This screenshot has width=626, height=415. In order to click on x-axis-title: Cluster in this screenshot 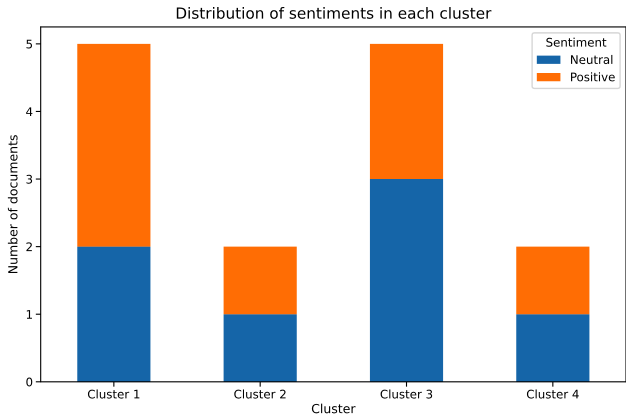, I will do `click(334, 409)`.